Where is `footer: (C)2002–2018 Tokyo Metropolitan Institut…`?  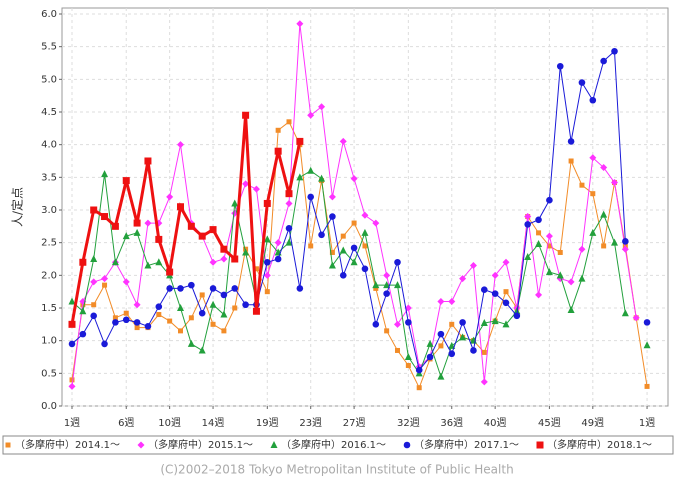
footer: (C)2002–2018 Tokyo Metropolitan Institut… is located at coordinates (336, 470).